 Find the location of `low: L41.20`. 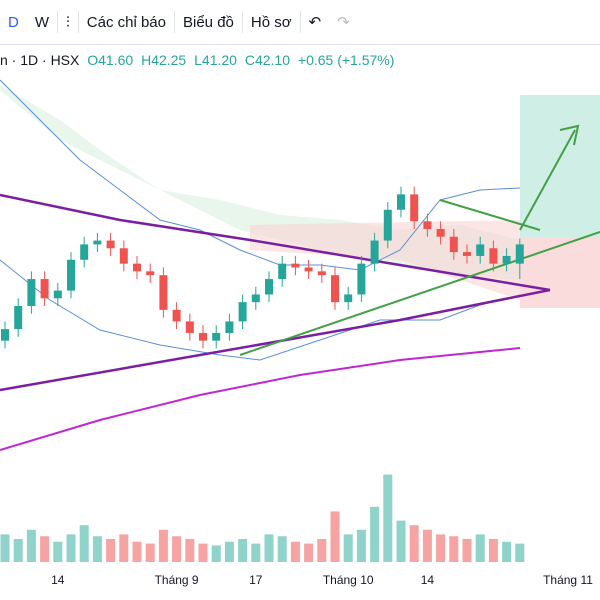

low: L41.20 is located at coordinates (215, 60).